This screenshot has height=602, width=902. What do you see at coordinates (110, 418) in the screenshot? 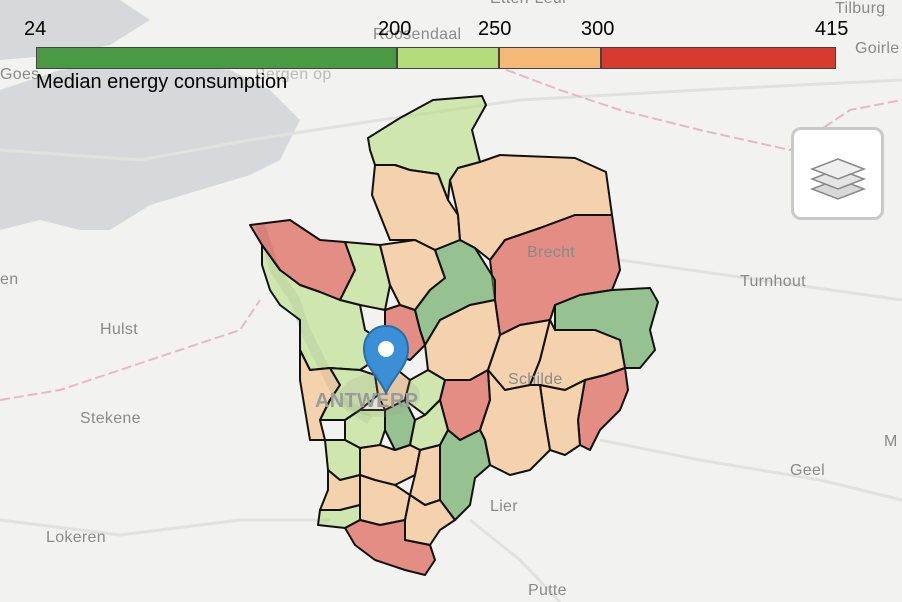
I see `place-label-stekene: Stekene` at bounding box center [110, 418].